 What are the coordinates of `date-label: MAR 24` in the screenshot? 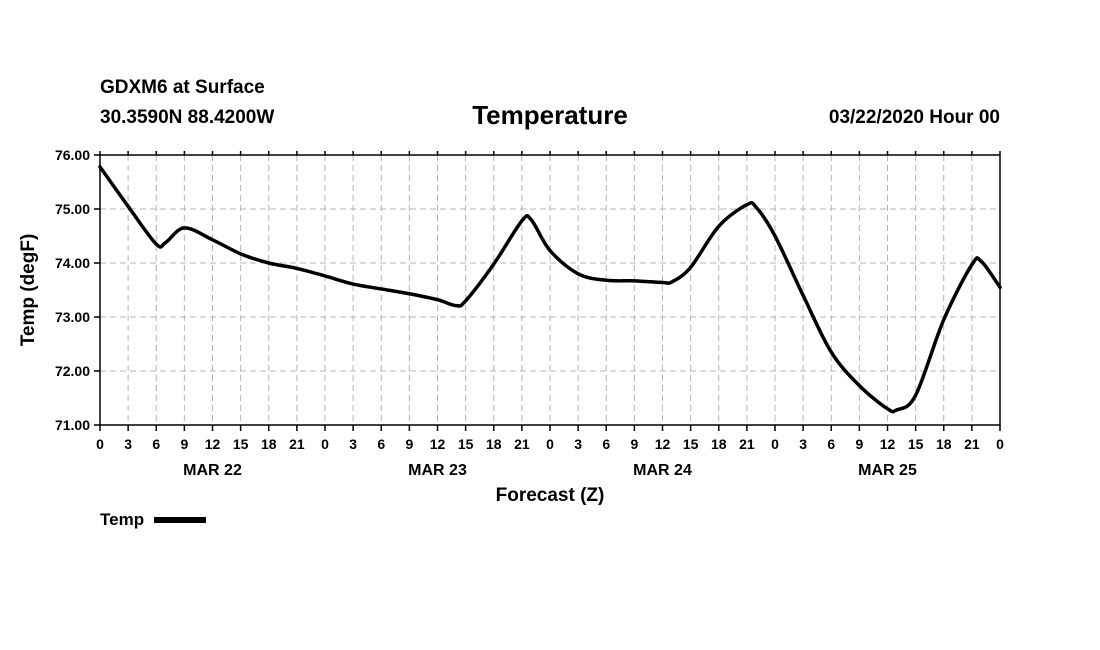 It's located at (662, 470).